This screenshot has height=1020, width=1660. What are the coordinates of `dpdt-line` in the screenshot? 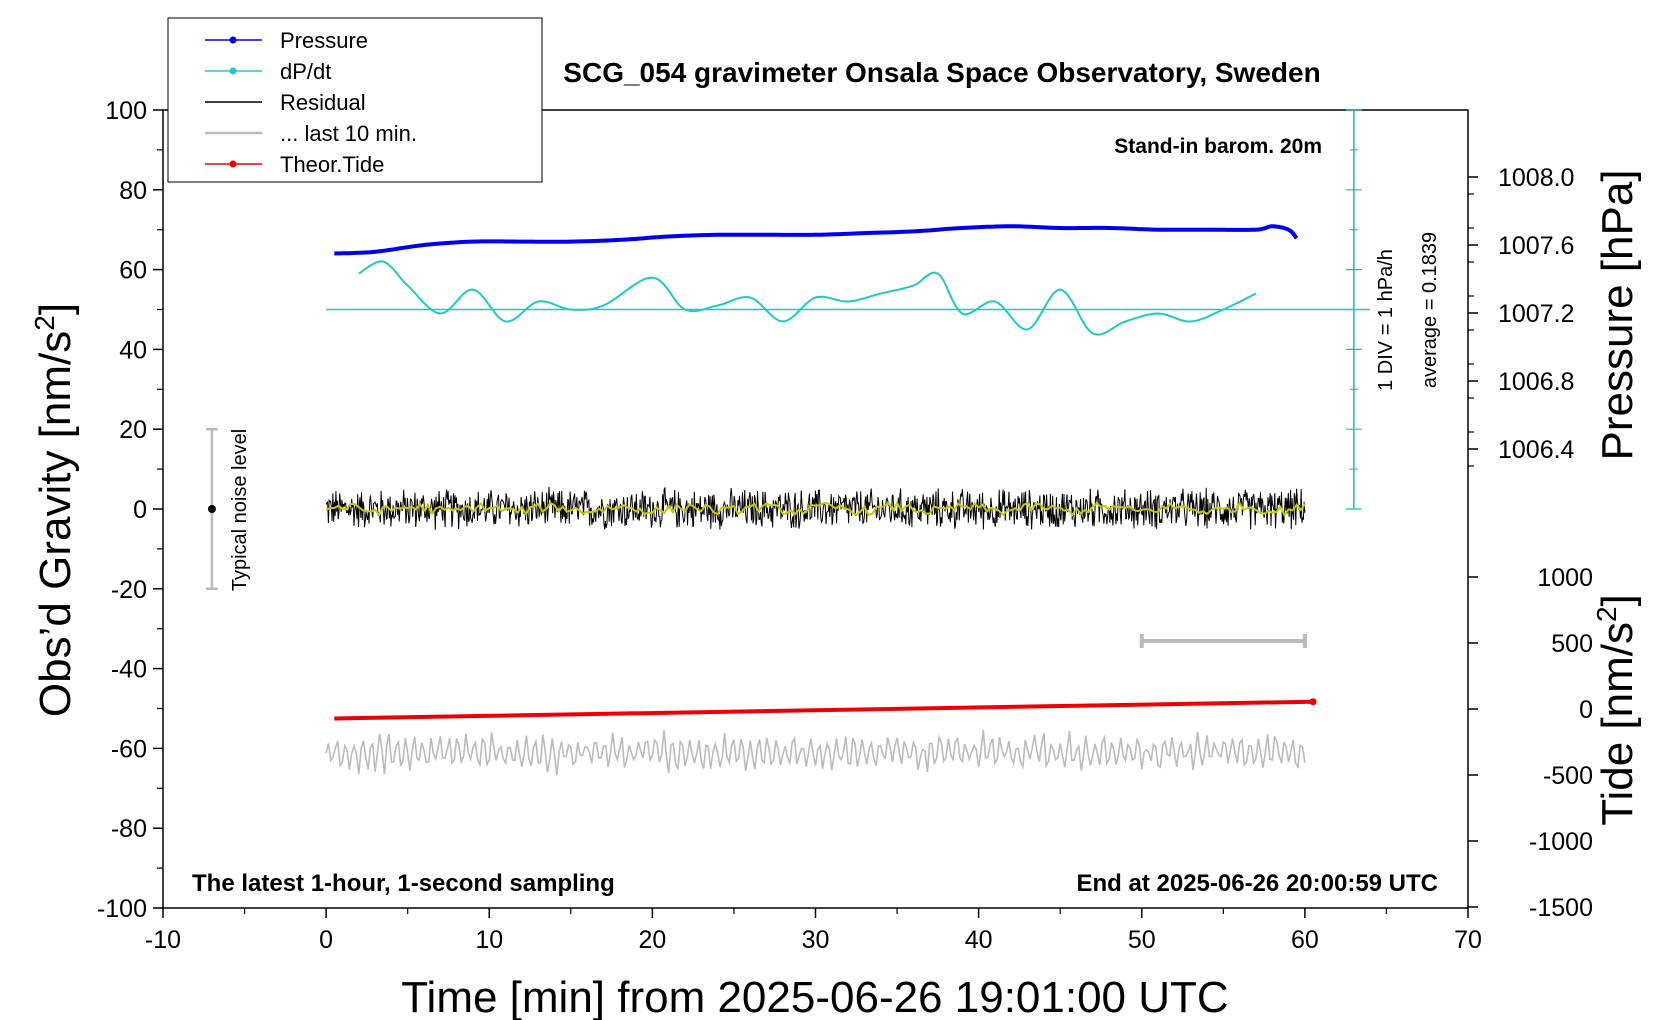 It's located at (807, 298).